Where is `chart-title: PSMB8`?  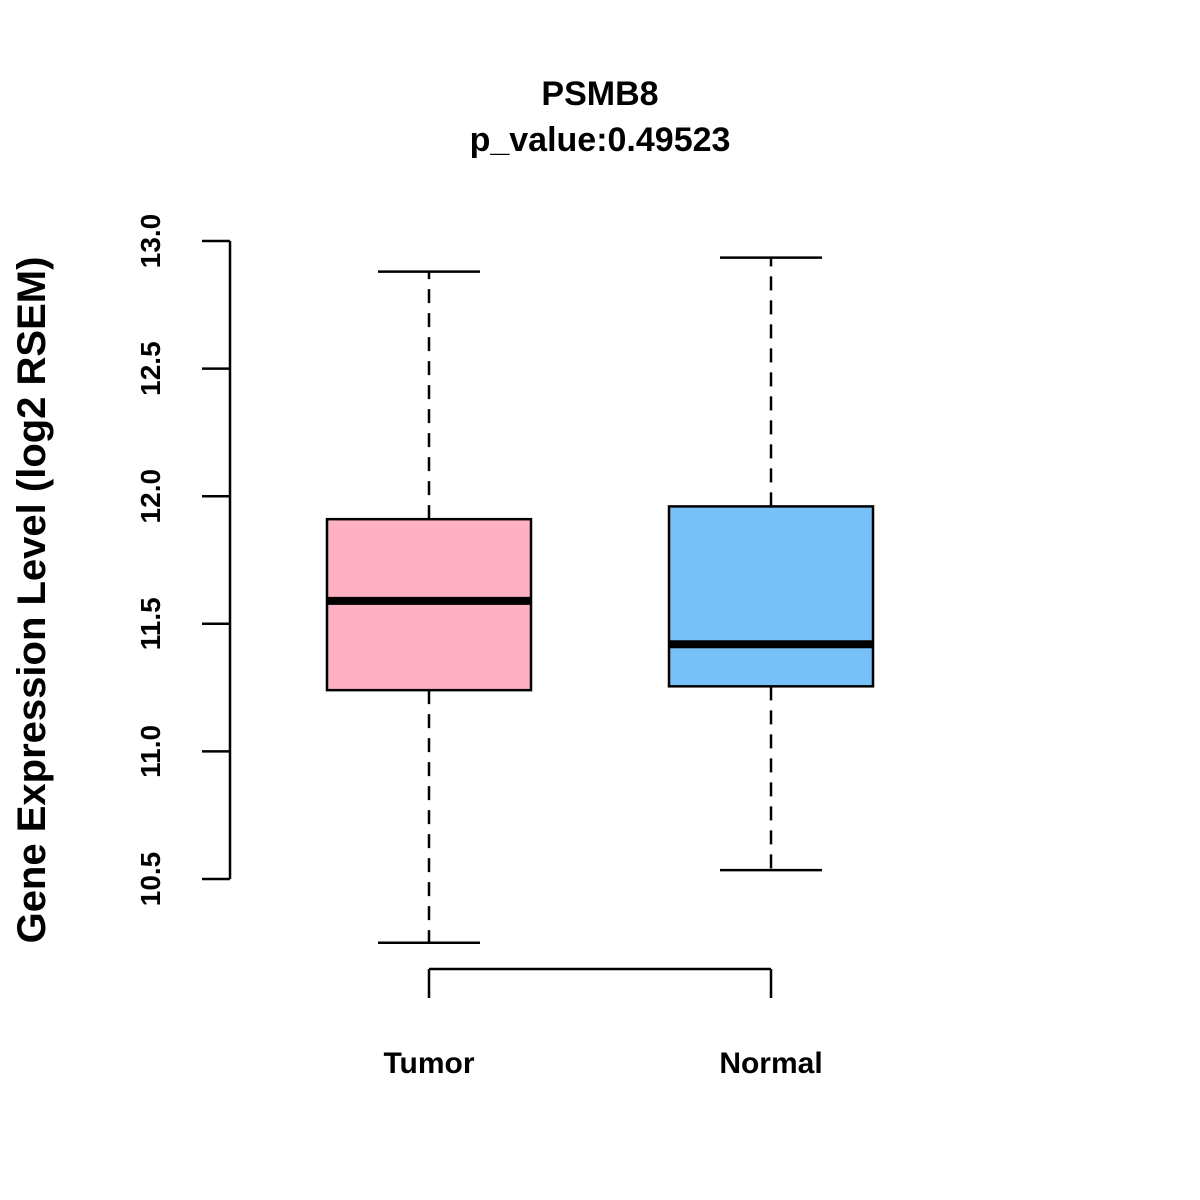
chart-title: PSMB8 is located at coordinates (599, 94).